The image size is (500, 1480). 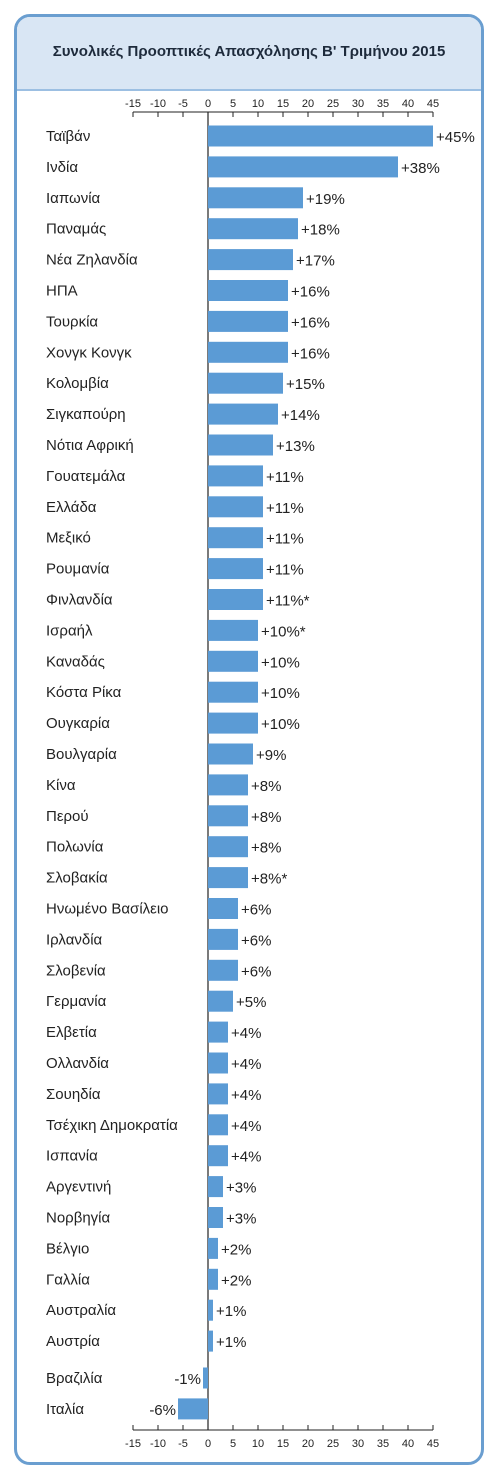 I want to click on category-label: Ιταλία, so click(x=65, y=1409).